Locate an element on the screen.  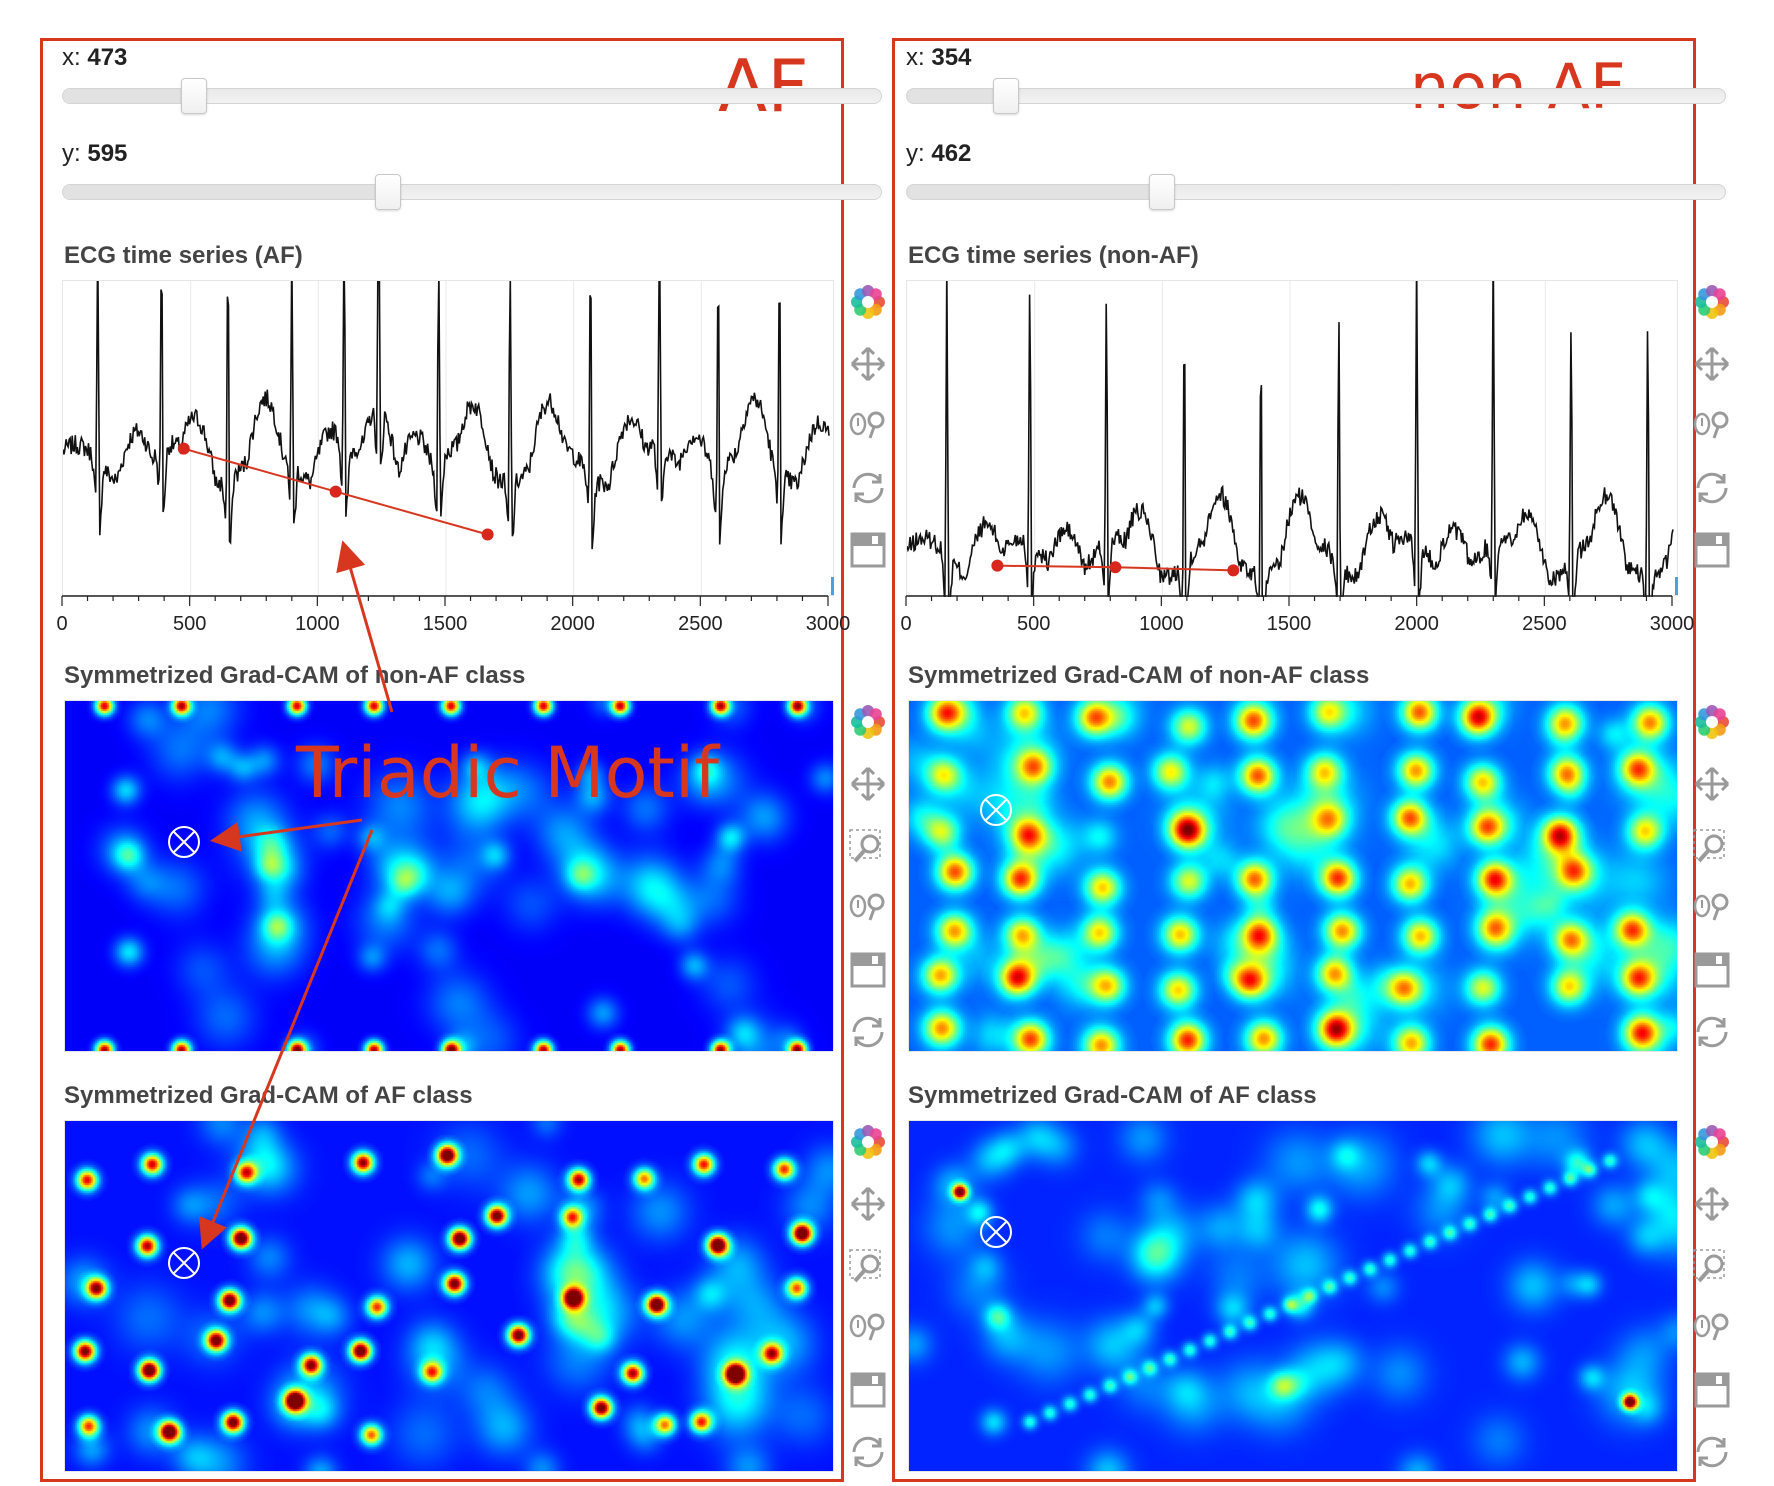
ecg-plot-title: ECG time series (AF) is located at coordinates (183, 255).